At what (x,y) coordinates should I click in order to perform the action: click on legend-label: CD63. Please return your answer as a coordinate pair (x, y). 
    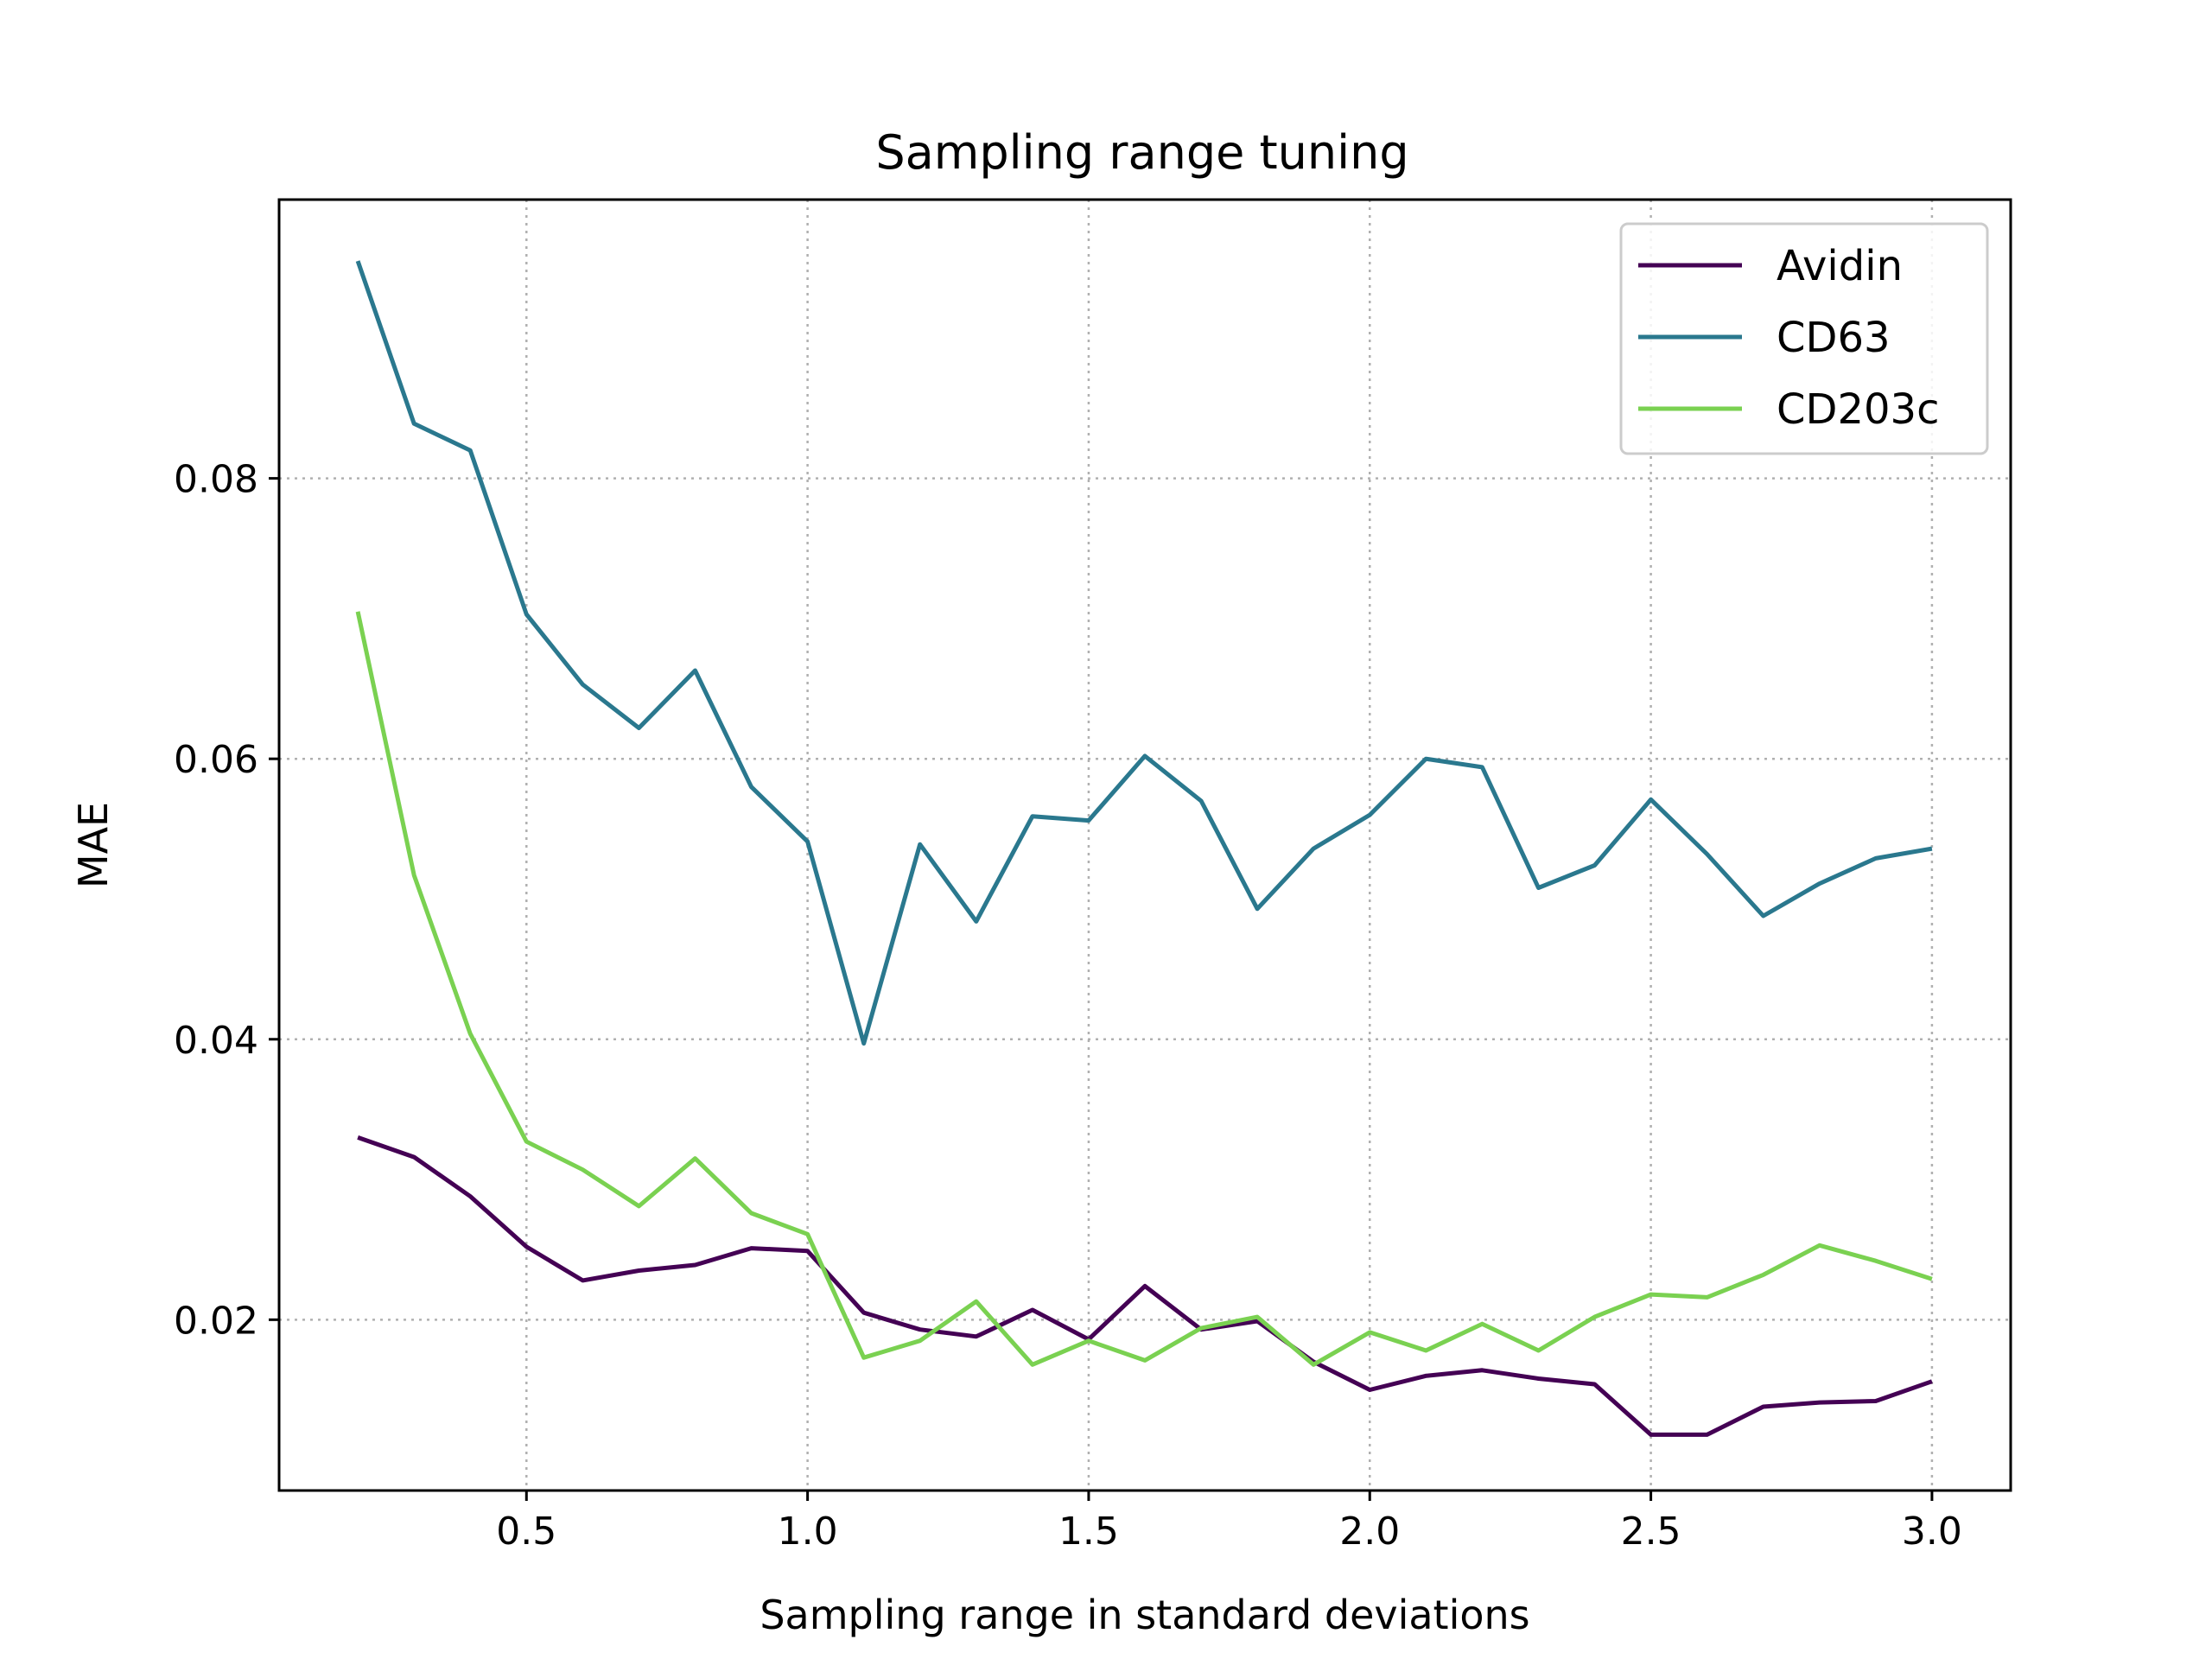
    Looking at the image, I should click on (1834, 338).